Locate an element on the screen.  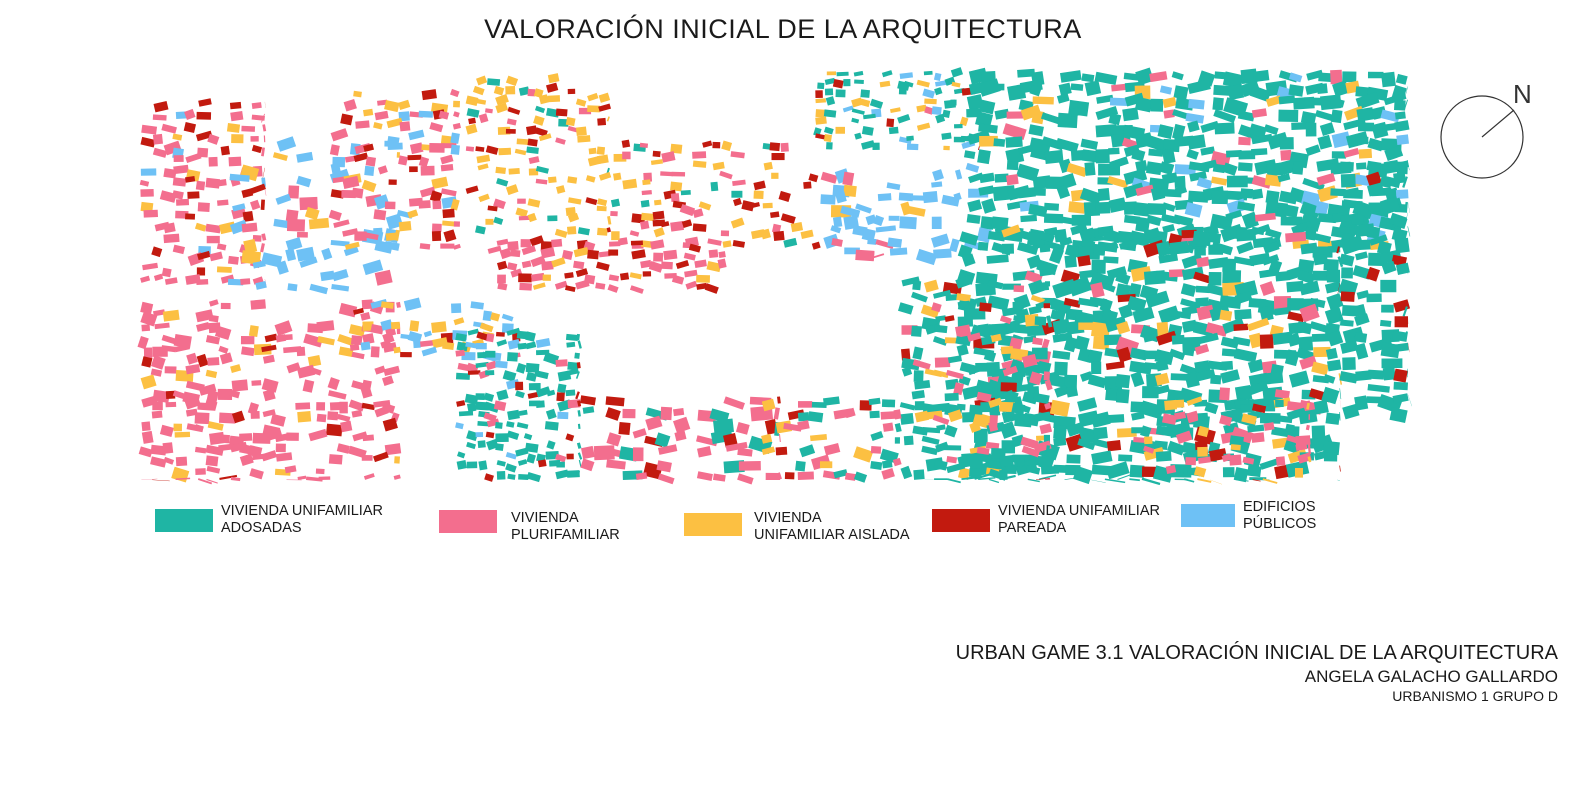
legend-swatch-publicos is located at coordinates (1208, 515).